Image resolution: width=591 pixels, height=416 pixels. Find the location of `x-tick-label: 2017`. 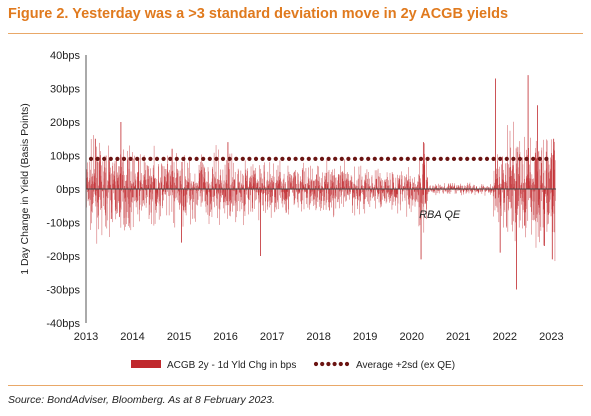

x-tick-label: 2017 is located at coordinates (272, 337).